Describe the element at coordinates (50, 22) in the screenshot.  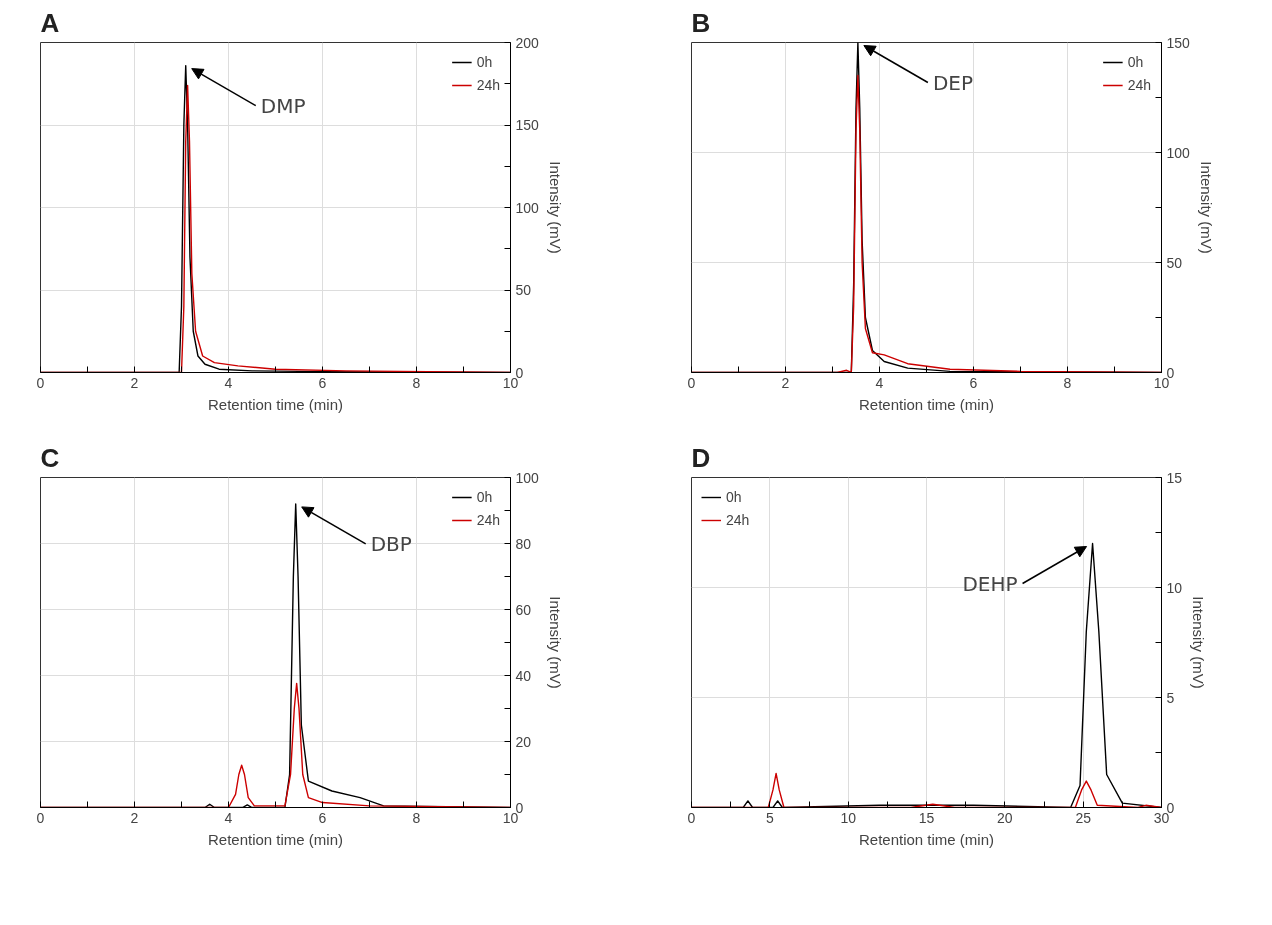
I see `chart-title: A` at that location.